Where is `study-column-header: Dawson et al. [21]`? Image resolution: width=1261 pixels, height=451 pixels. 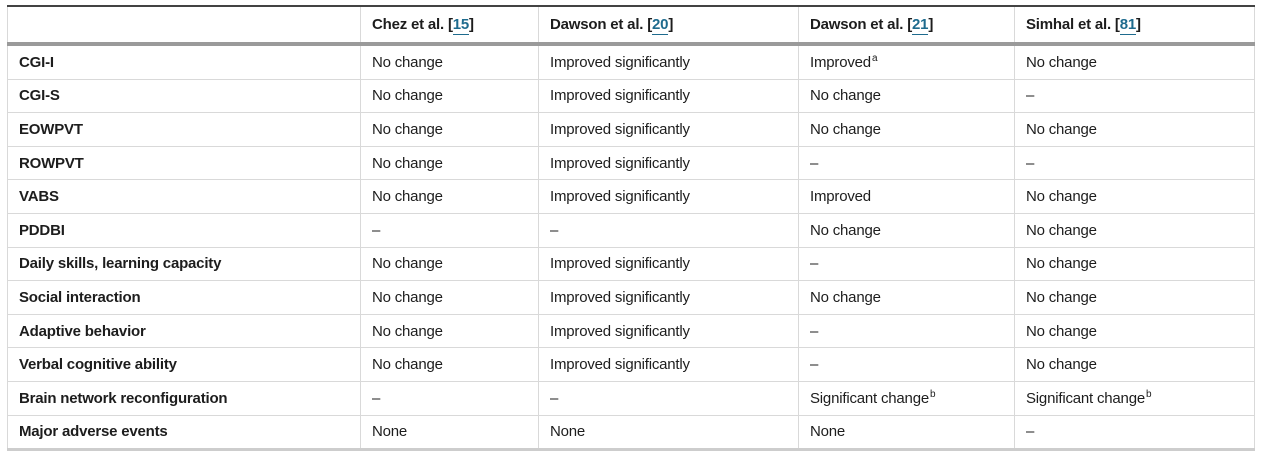 study-column-header: Dawson et al. [21] is located at coordinates (906, 26).